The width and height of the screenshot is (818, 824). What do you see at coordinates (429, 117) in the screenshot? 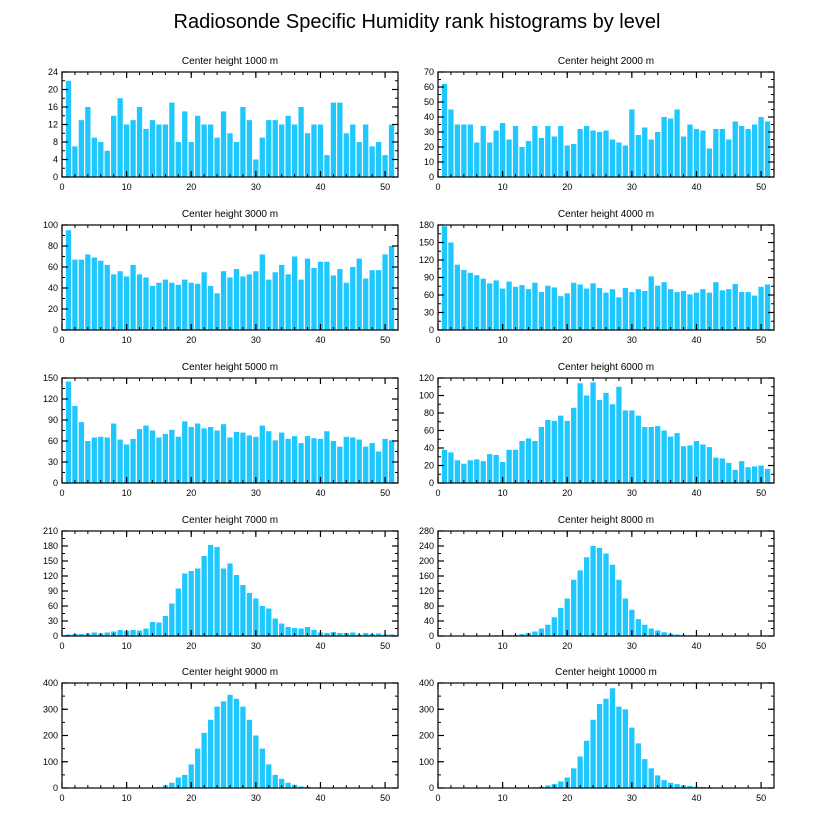
I see `y-tick-label: 40` at bounding box center [429, 117].